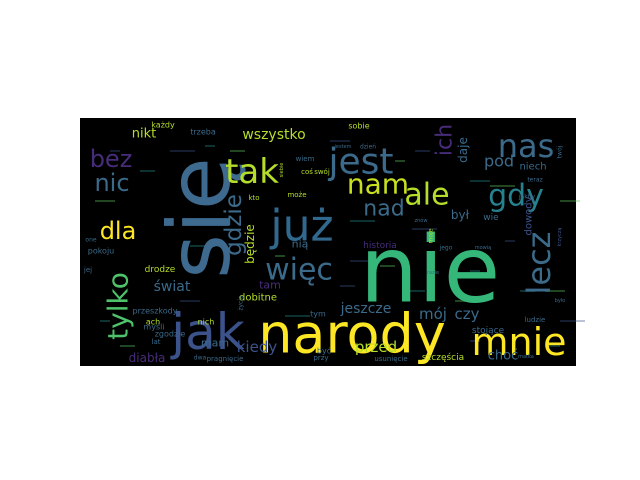 The image size is (640, 480). Describe the element at coordinates (360, 162) in the screenshot. I see `word-jest: jest` at that location.